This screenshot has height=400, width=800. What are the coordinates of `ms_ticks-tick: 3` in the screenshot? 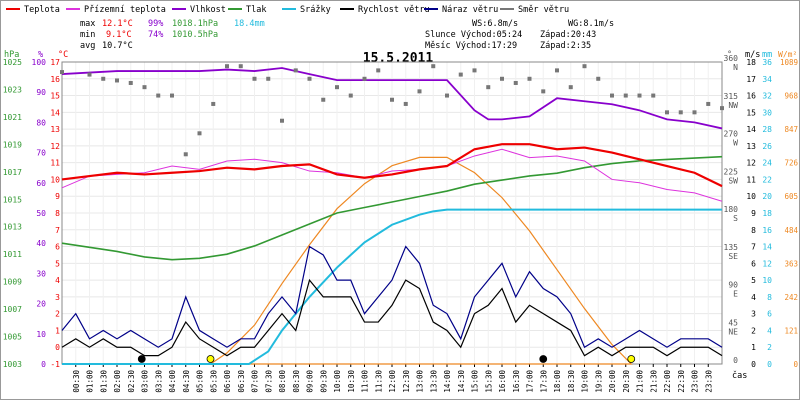 It's located at (753, 314).